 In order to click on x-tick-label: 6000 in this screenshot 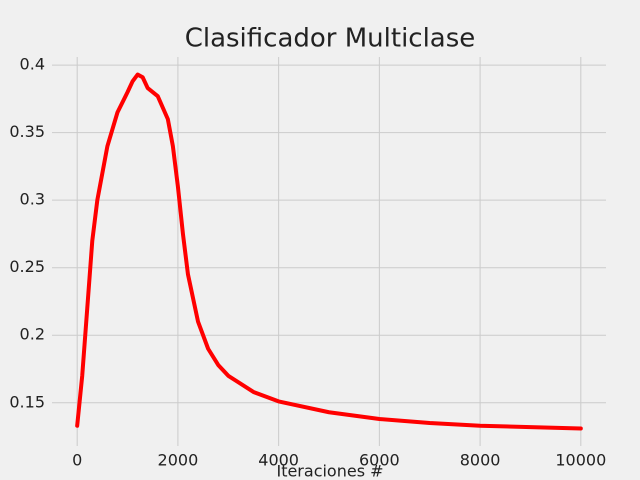, I will do `click(379, 460)`.